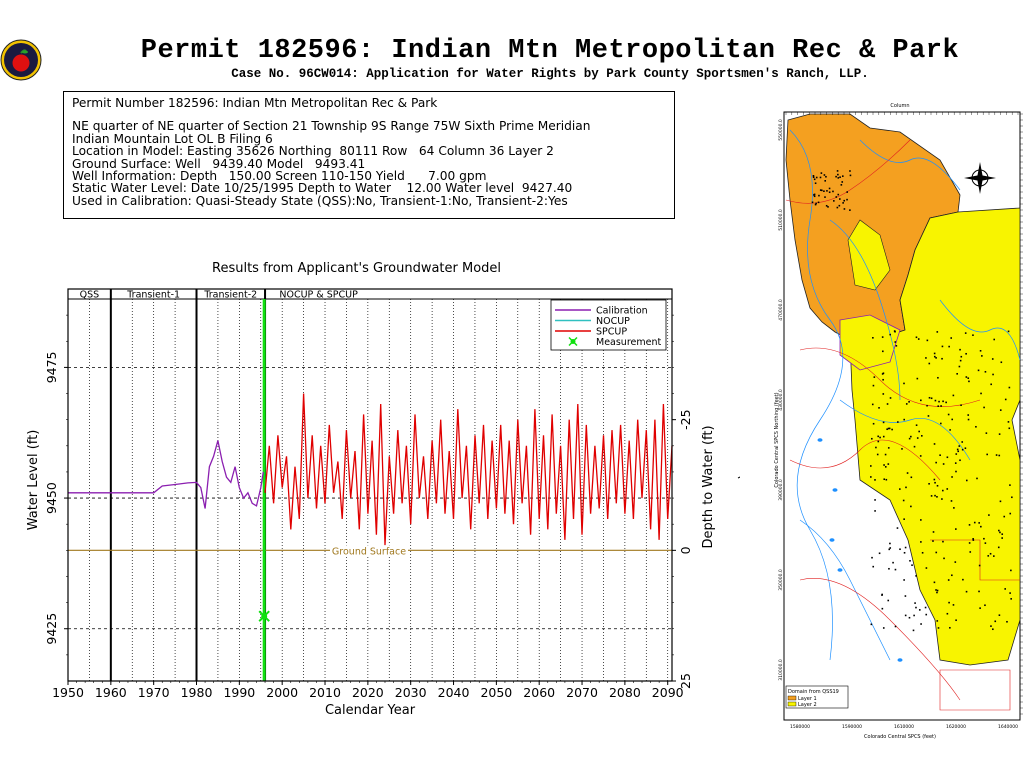  I want to click on ground-surface-label: Ground Surface, so click(369, 551).